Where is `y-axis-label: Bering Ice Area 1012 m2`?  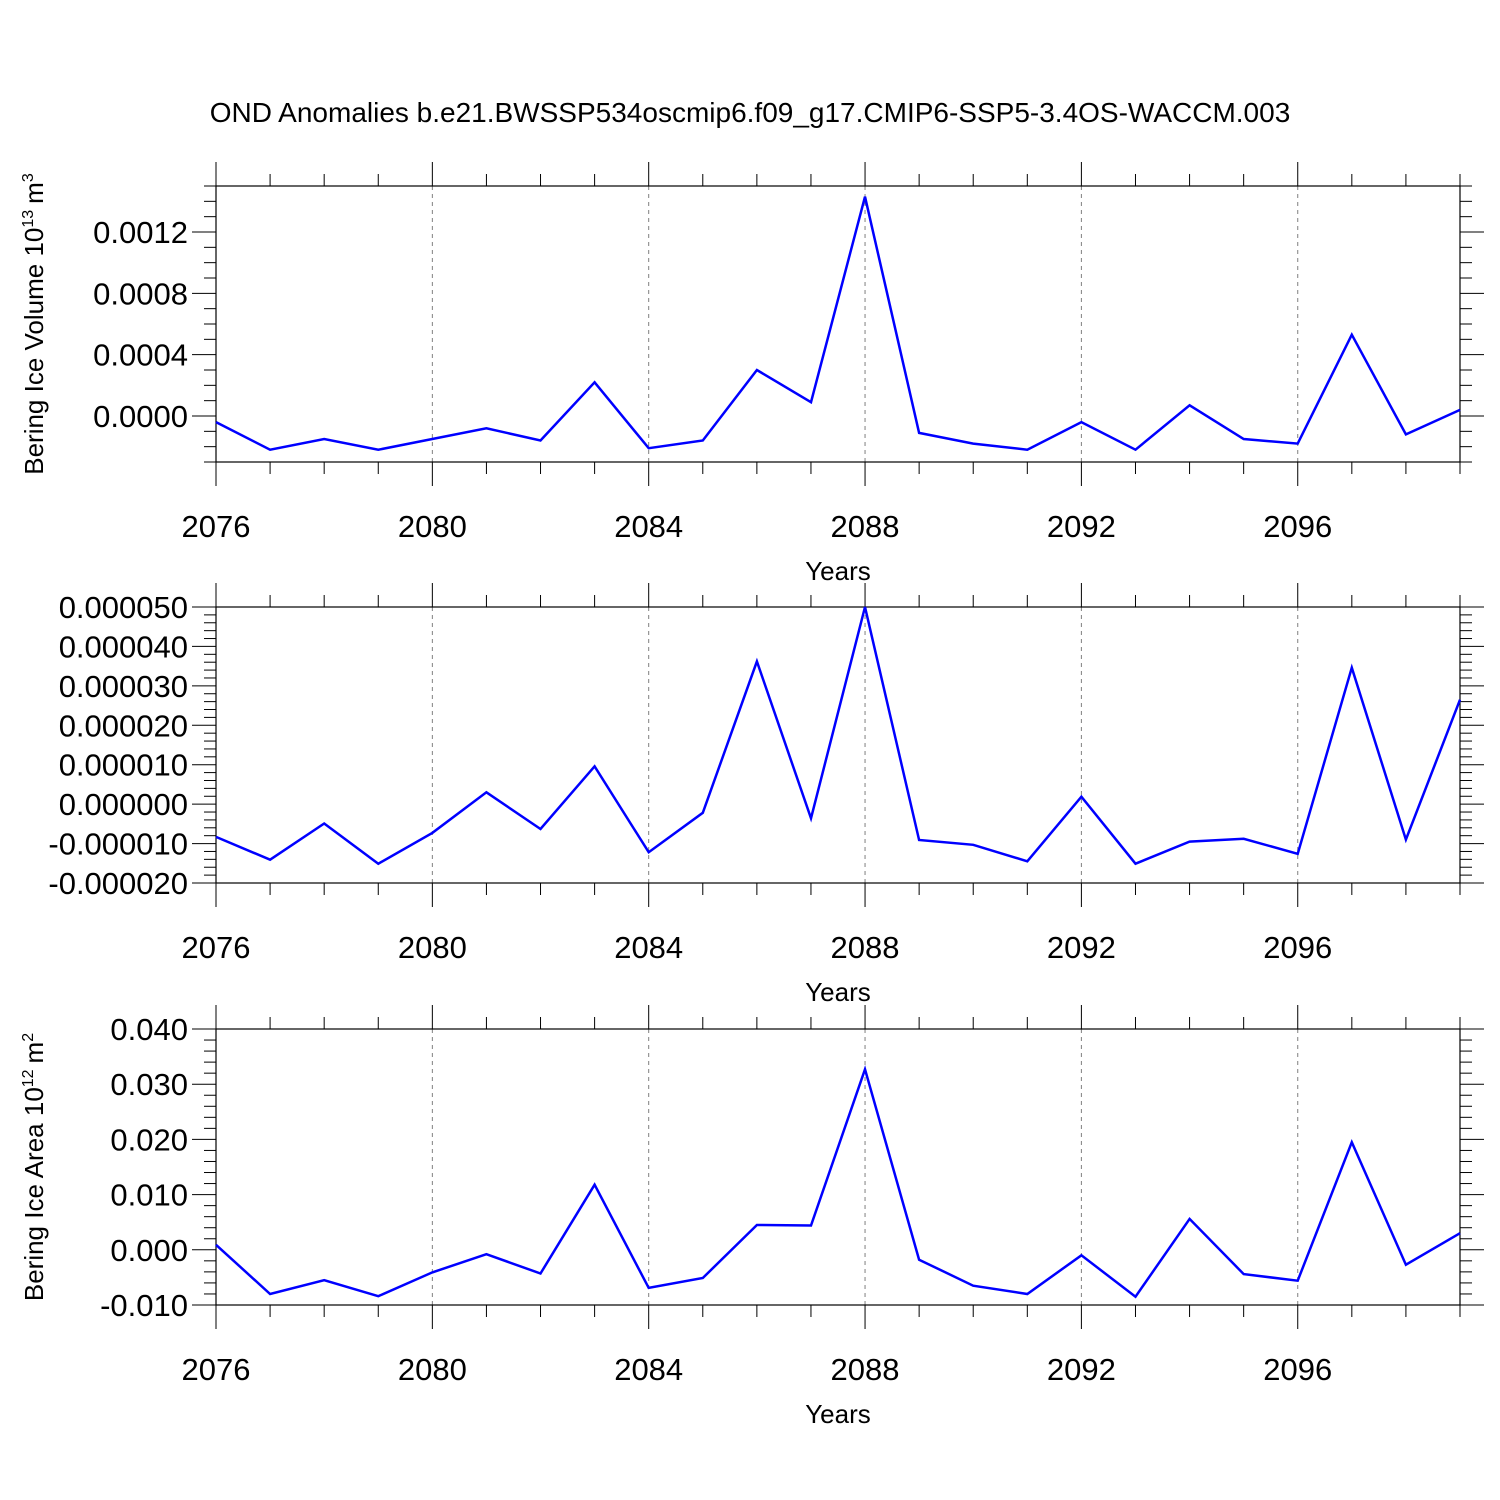 y-axis-label: Bering Ice Area 1012 m2 is located at coordinates (34, 1167).